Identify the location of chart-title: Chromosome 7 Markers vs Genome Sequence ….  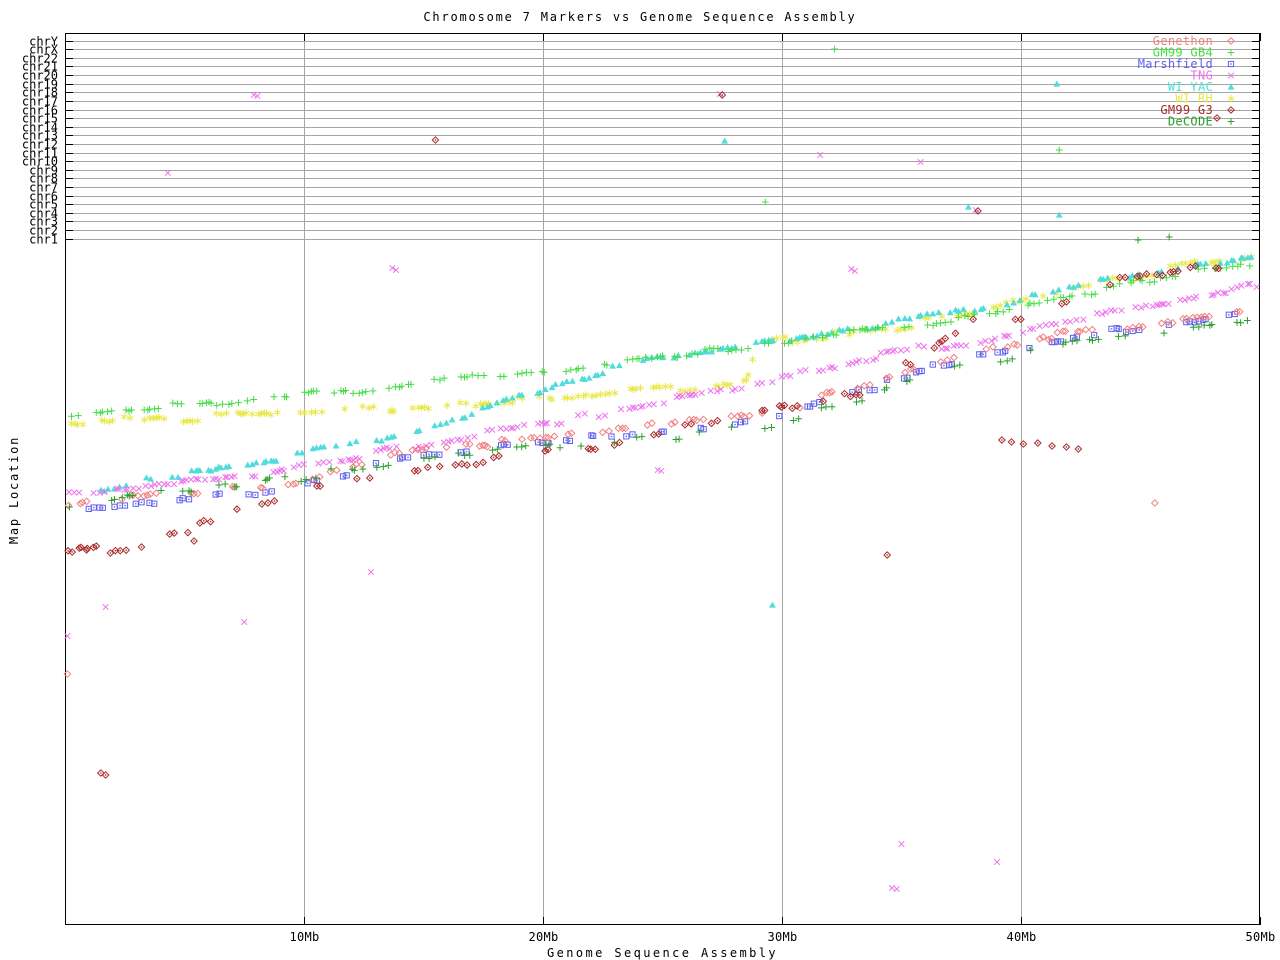
(640, 17).